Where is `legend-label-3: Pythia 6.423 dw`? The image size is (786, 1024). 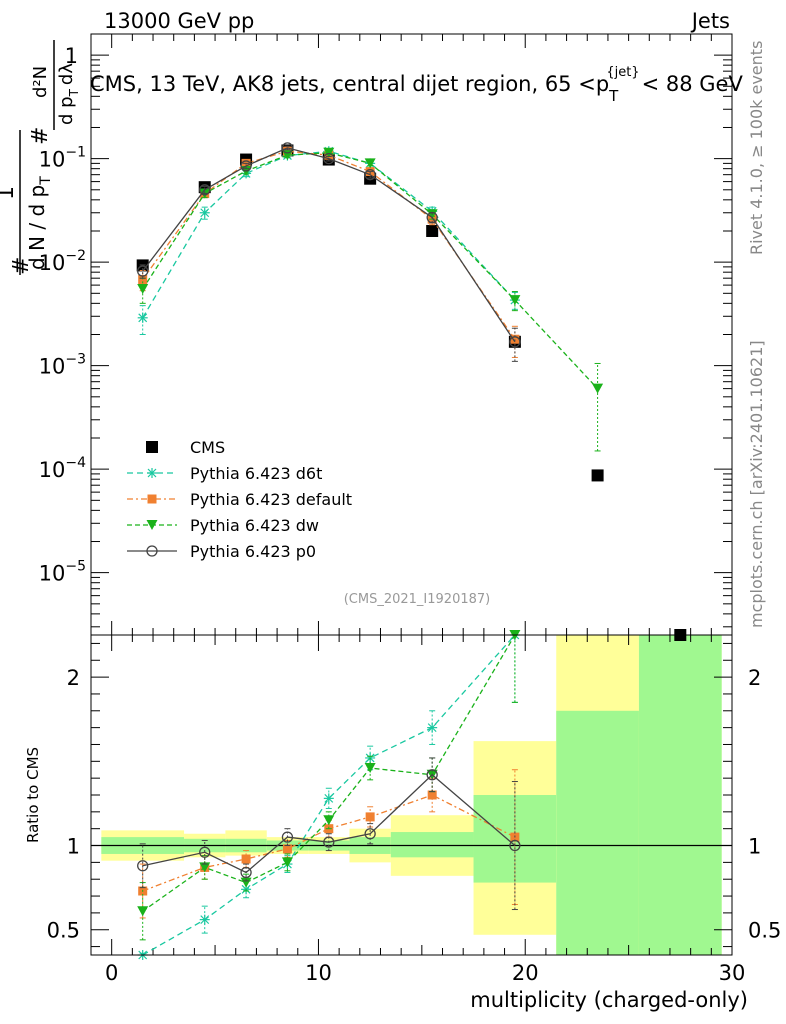 legend-label-3: Pythia 6.423 dw is located at coordinates (254, 525).